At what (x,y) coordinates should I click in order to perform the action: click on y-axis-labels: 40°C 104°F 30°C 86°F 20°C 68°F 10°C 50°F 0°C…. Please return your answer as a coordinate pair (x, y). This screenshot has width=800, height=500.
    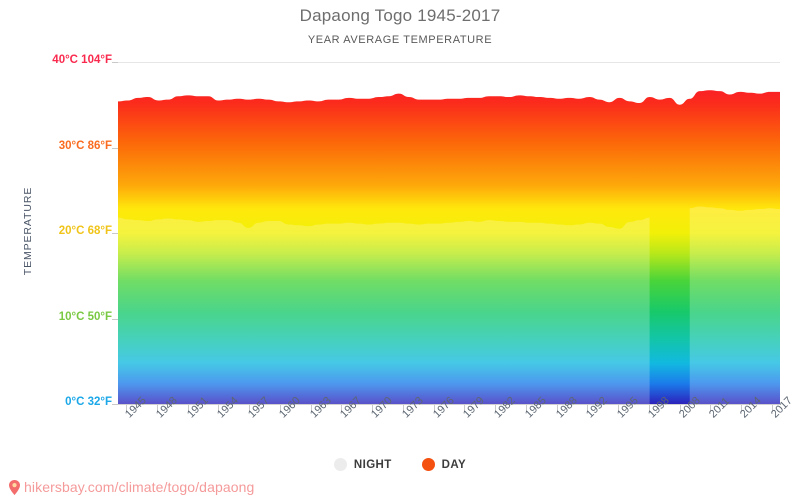
    Looking at the image, I should click on (56, 250).